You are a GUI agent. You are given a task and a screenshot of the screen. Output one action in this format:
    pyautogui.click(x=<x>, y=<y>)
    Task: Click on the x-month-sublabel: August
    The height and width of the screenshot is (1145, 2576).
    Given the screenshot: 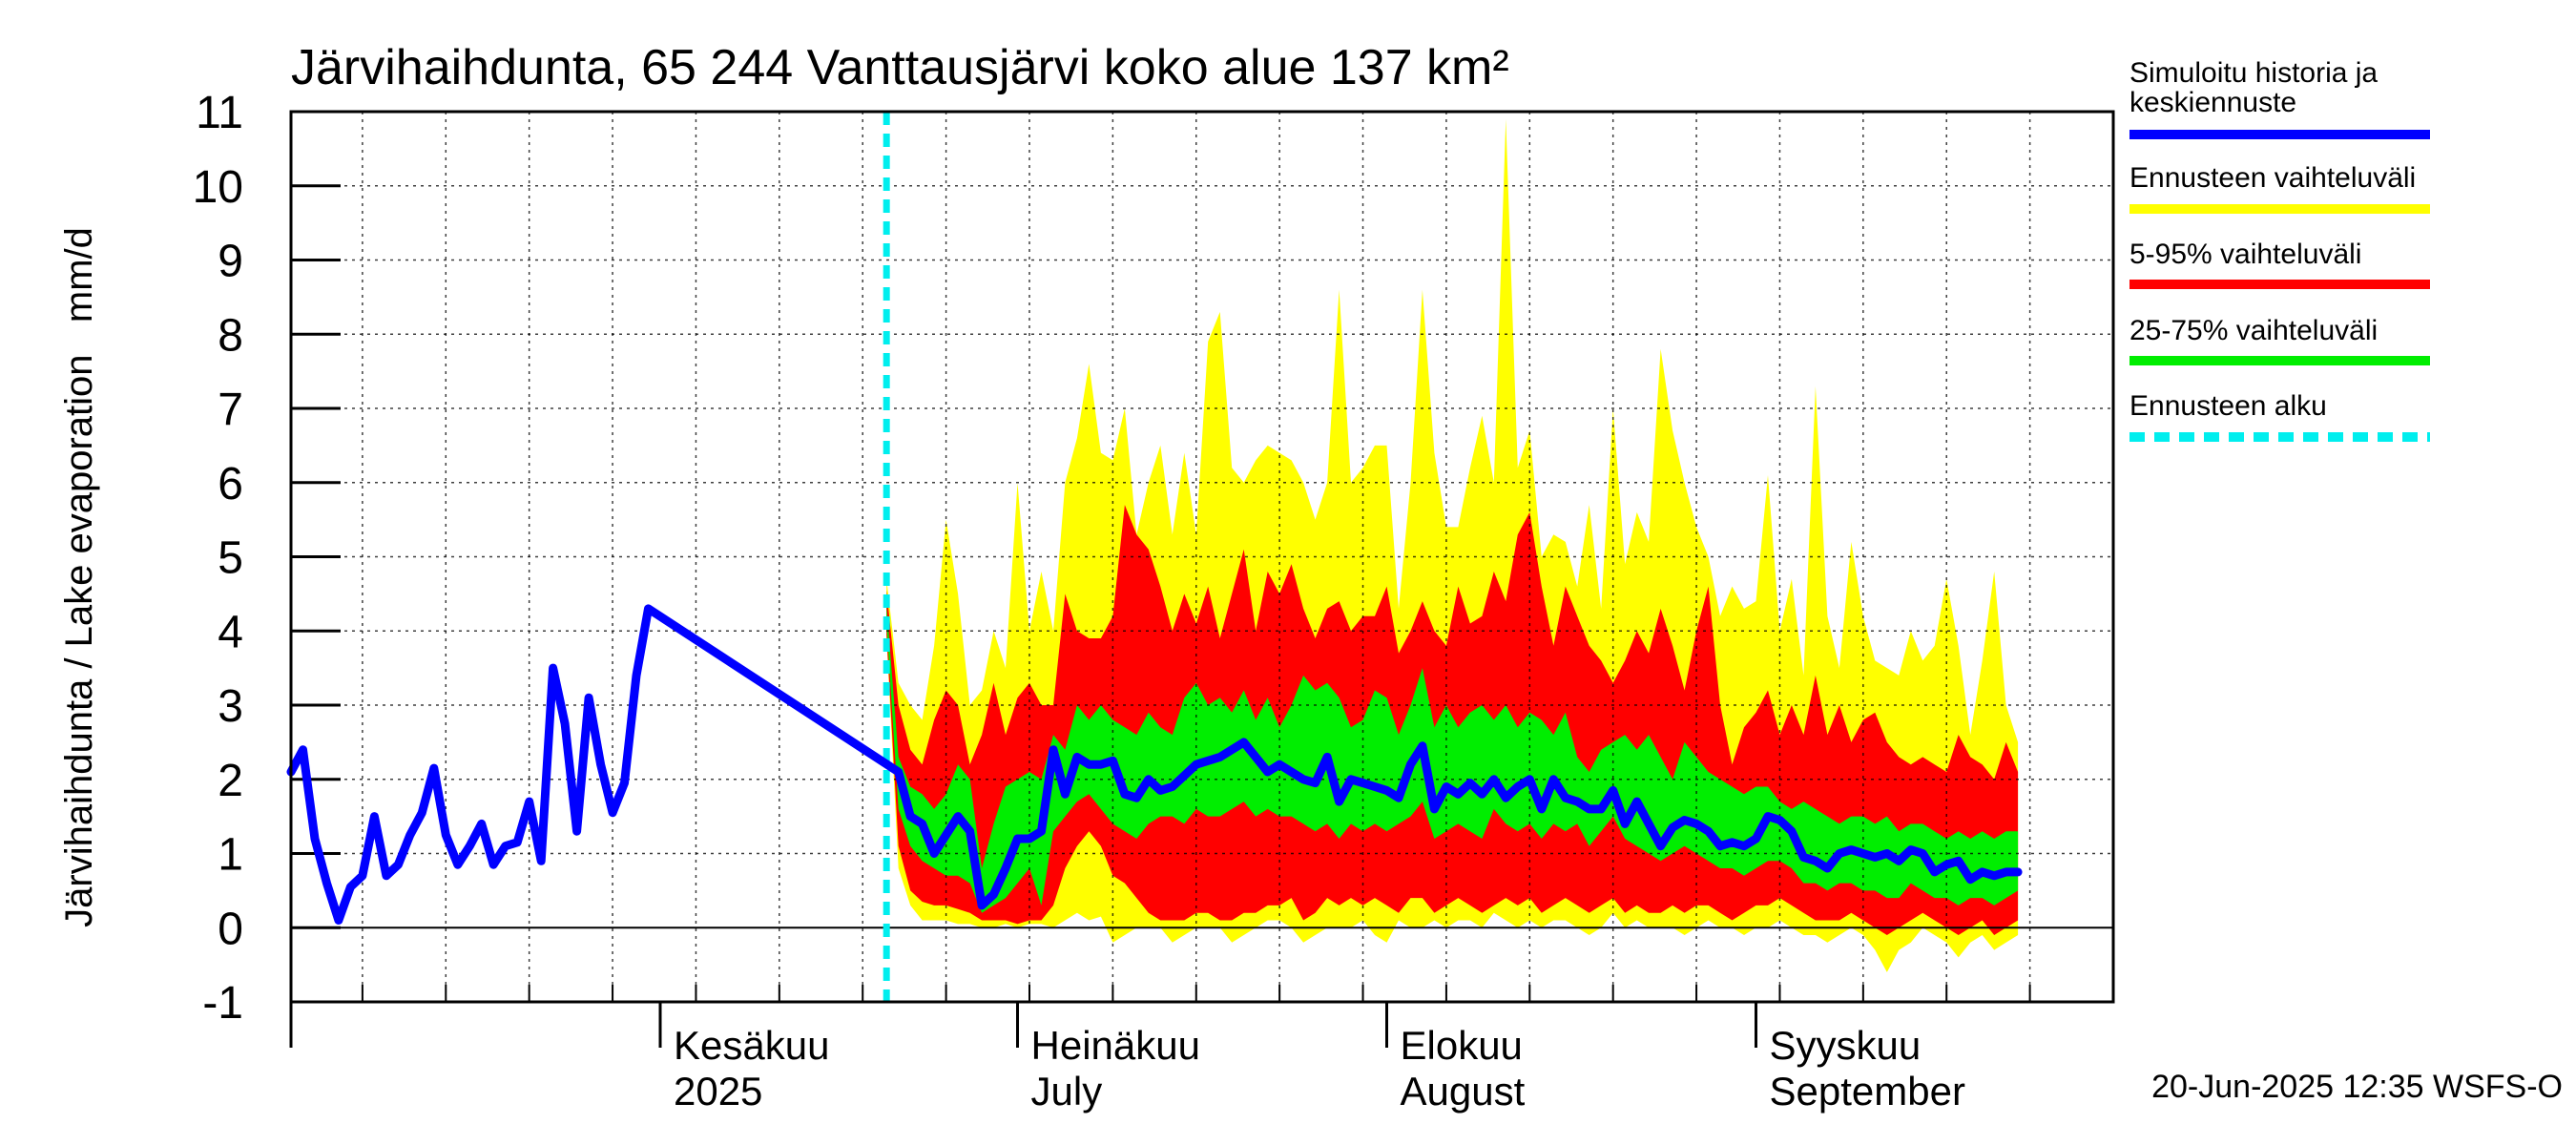 What is the action you would take?
    pyautogui.click(x=1462, y=1091)
    